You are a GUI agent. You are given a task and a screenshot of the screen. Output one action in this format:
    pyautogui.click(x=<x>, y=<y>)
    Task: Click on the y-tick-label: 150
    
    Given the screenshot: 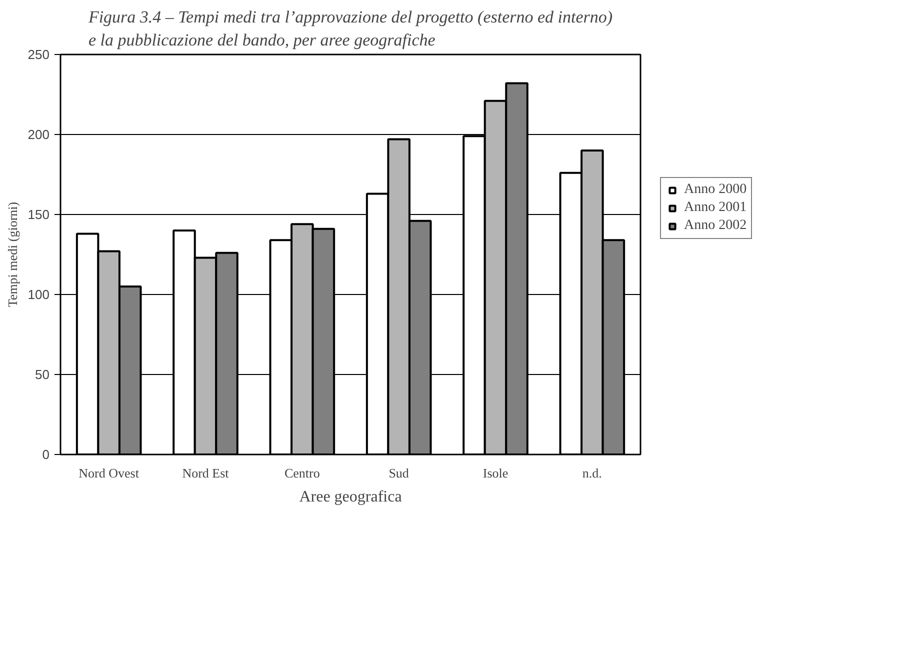 What is the action you would take?
    pyautogui.click(x=39, y=214)
    